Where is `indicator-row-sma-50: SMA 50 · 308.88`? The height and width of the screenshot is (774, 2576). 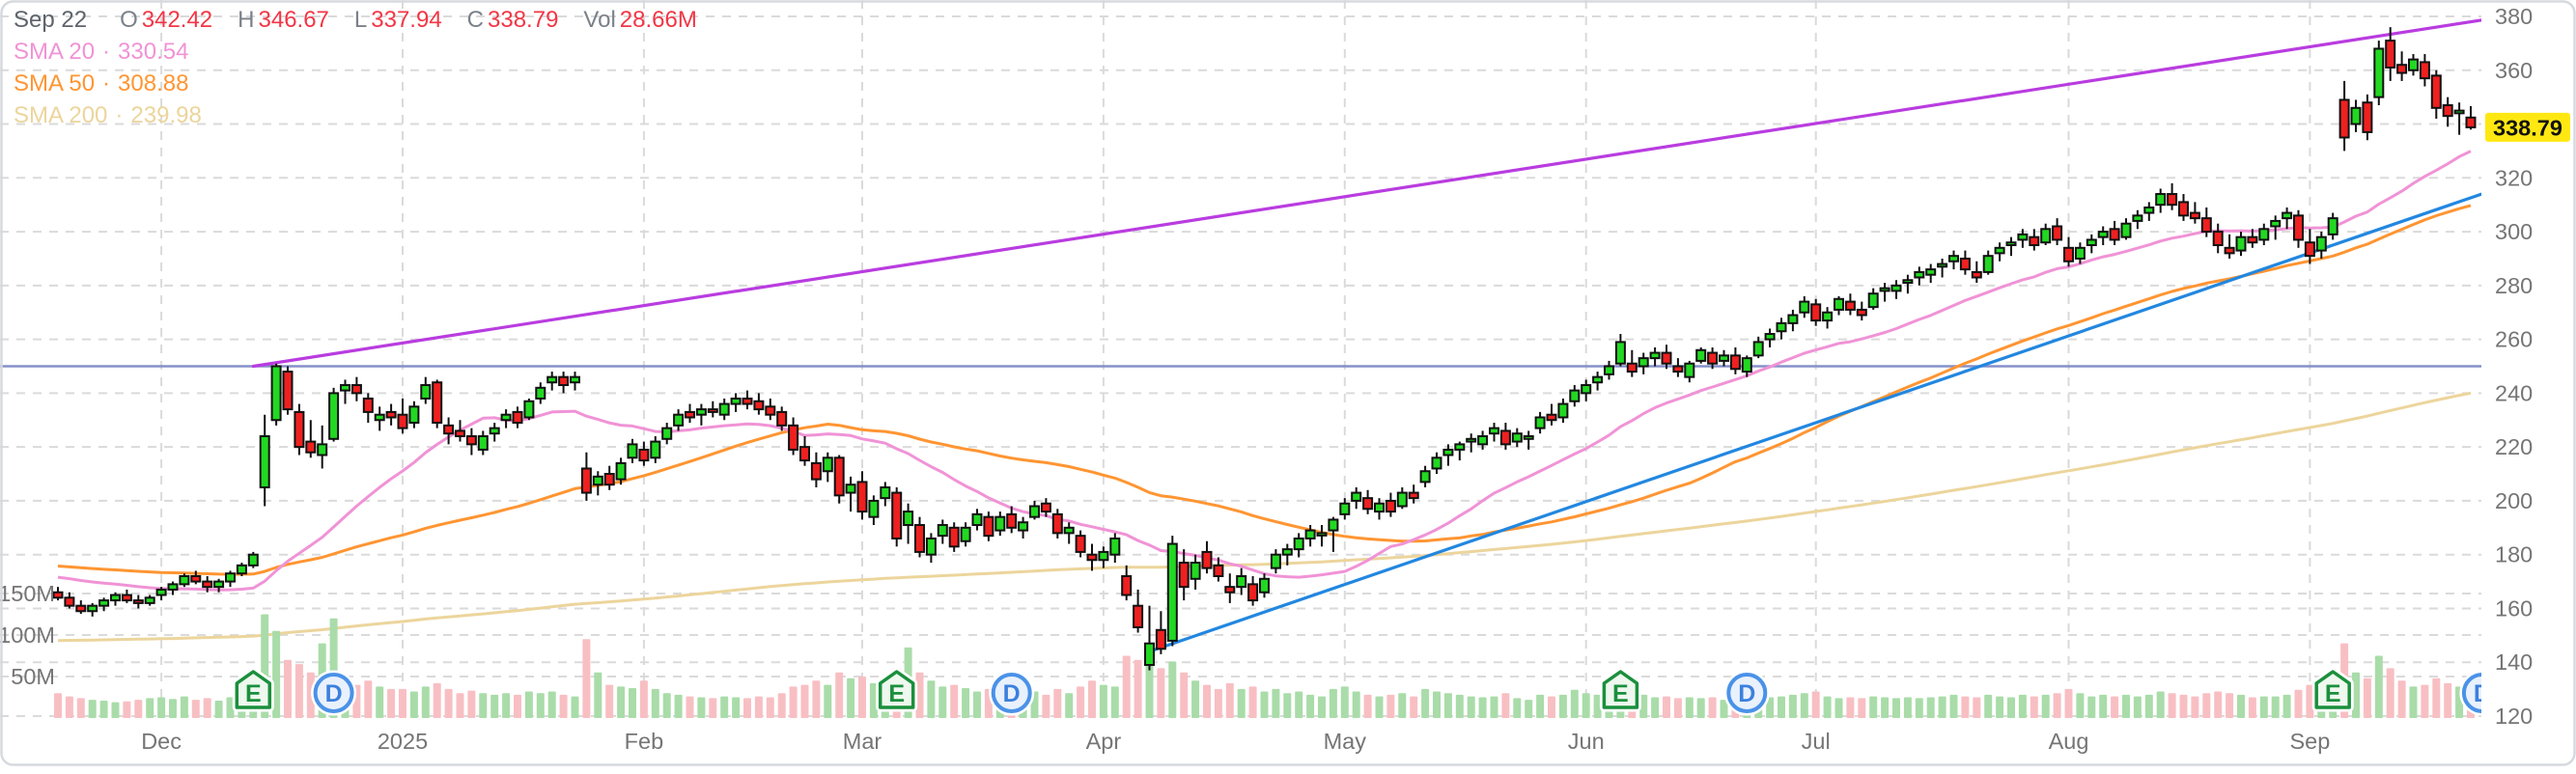
indicator-row-sma-50: SMA 50 · 308.88 is located at coordinates (368, 83).